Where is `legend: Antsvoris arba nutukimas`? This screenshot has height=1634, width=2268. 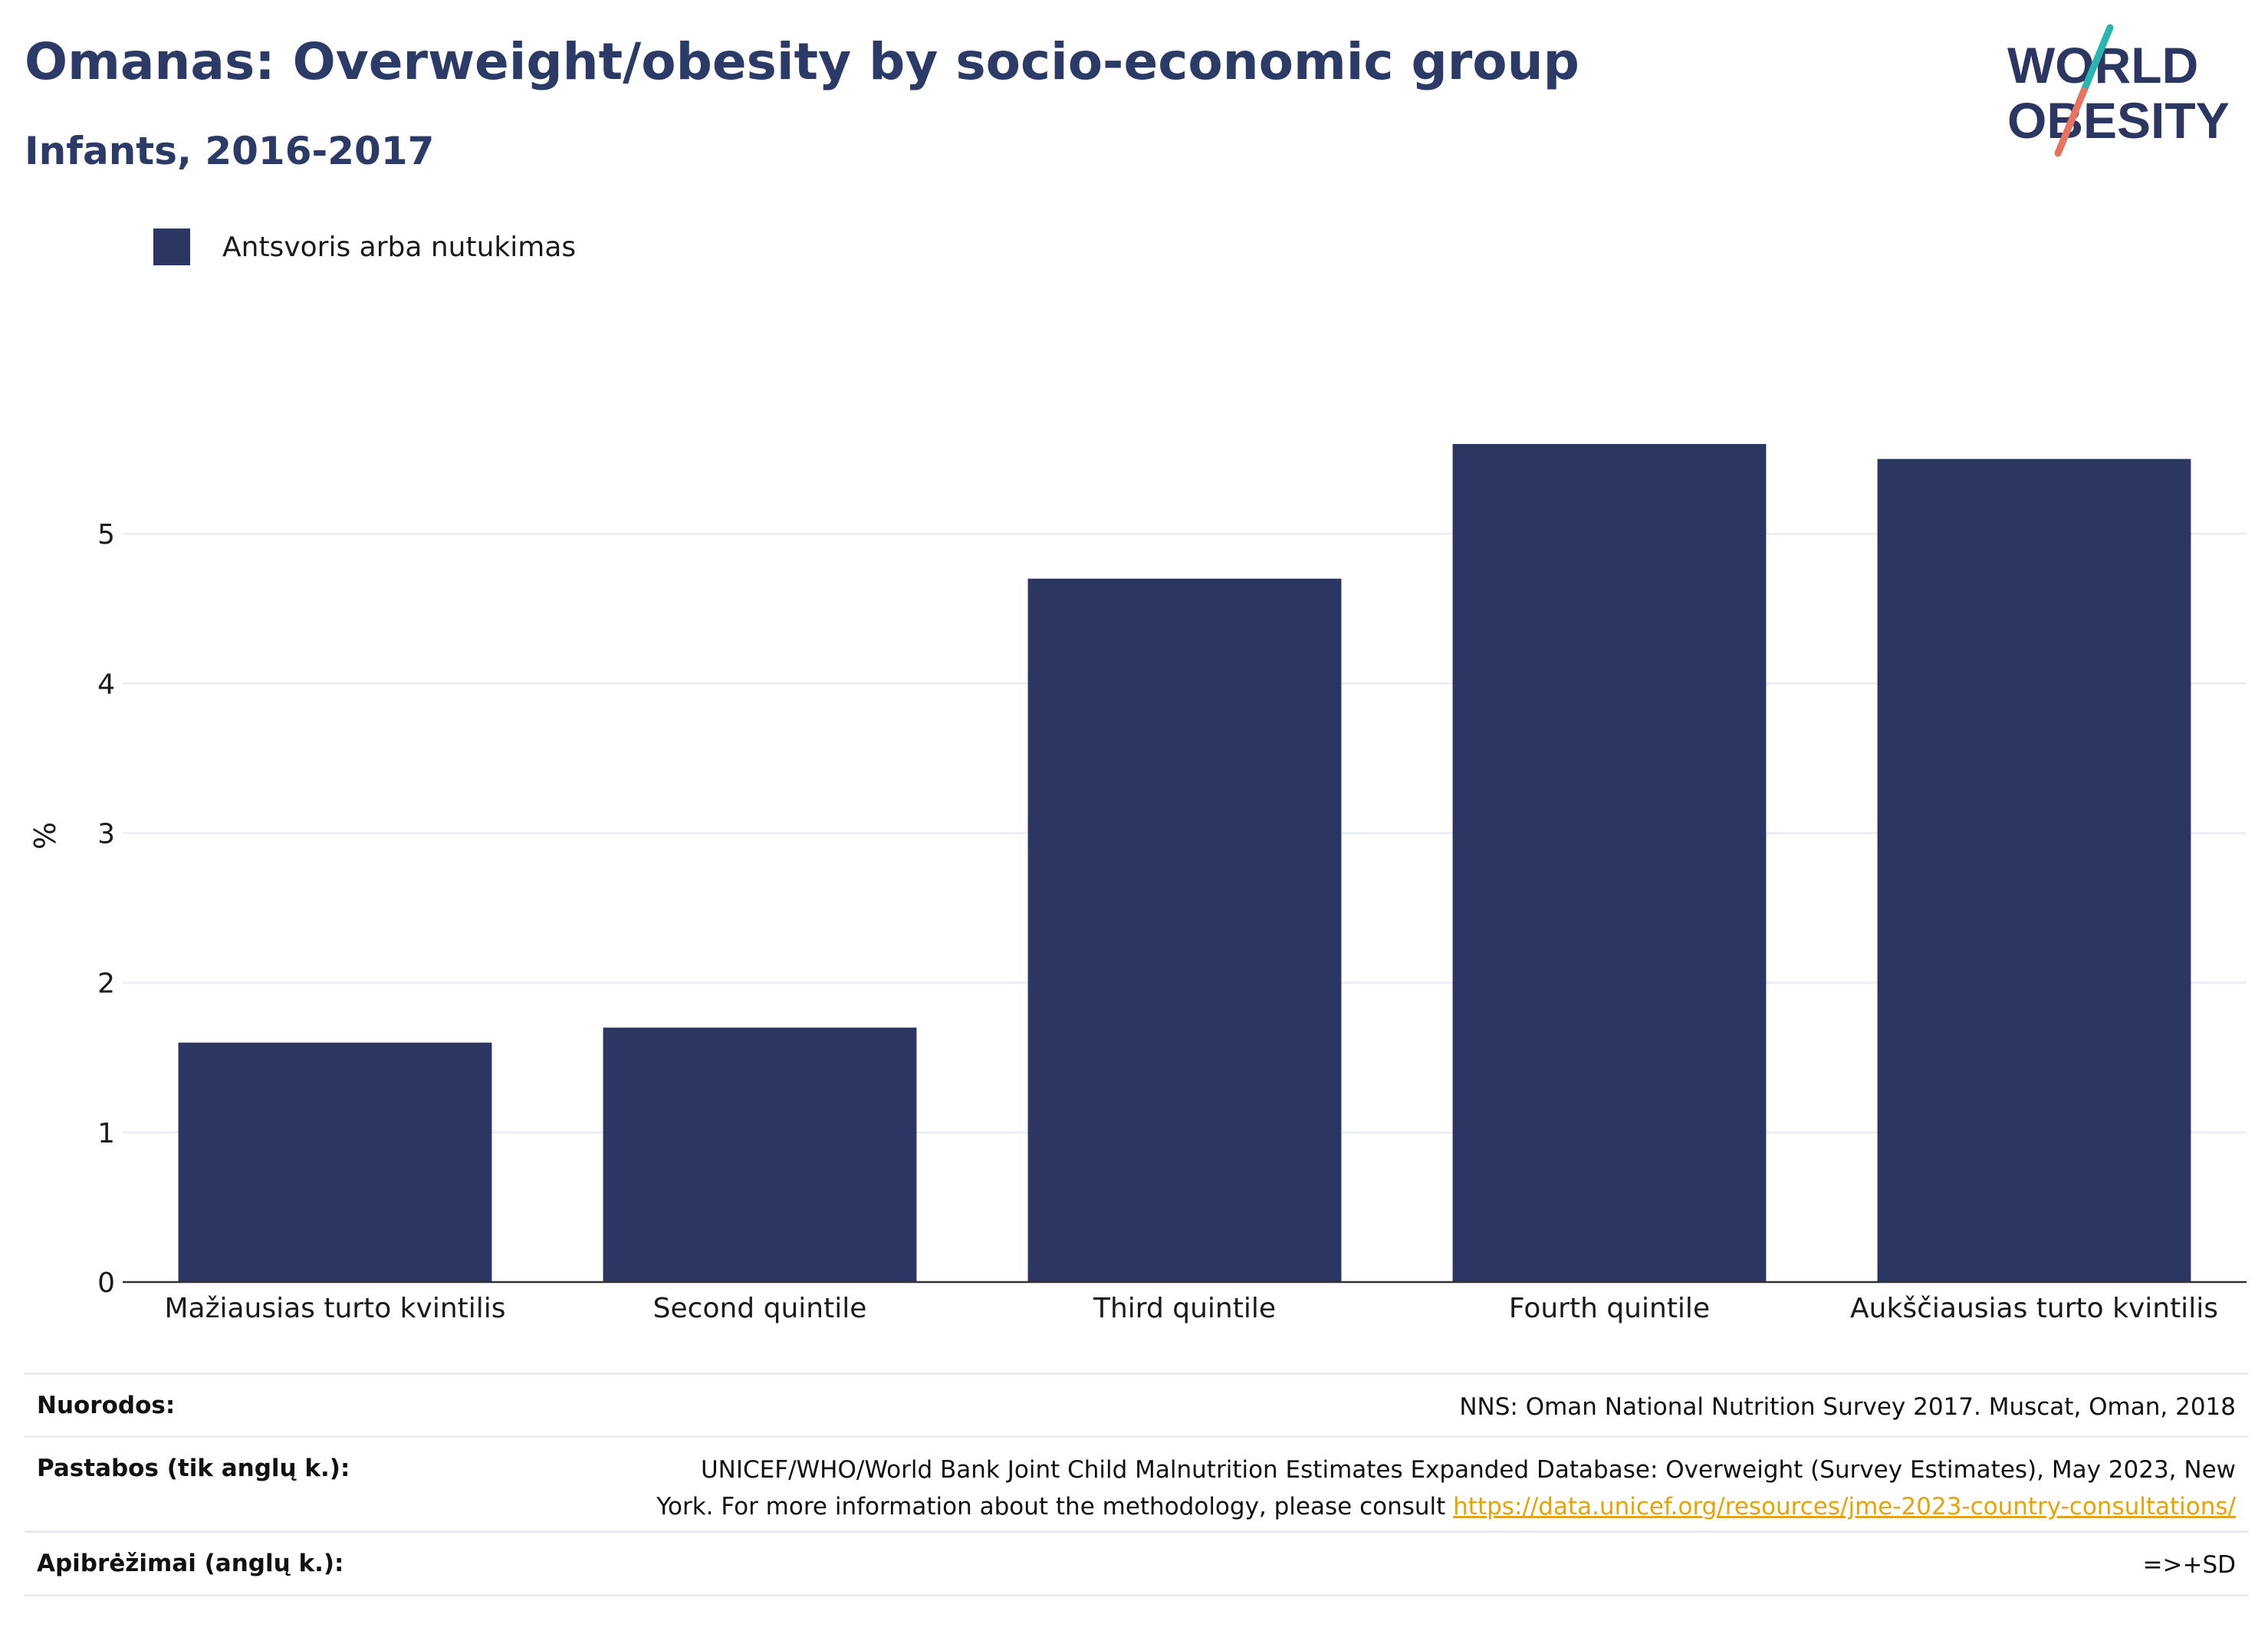 legend: Antsvoris arba nutukimas is located at coordinates (364, 246).